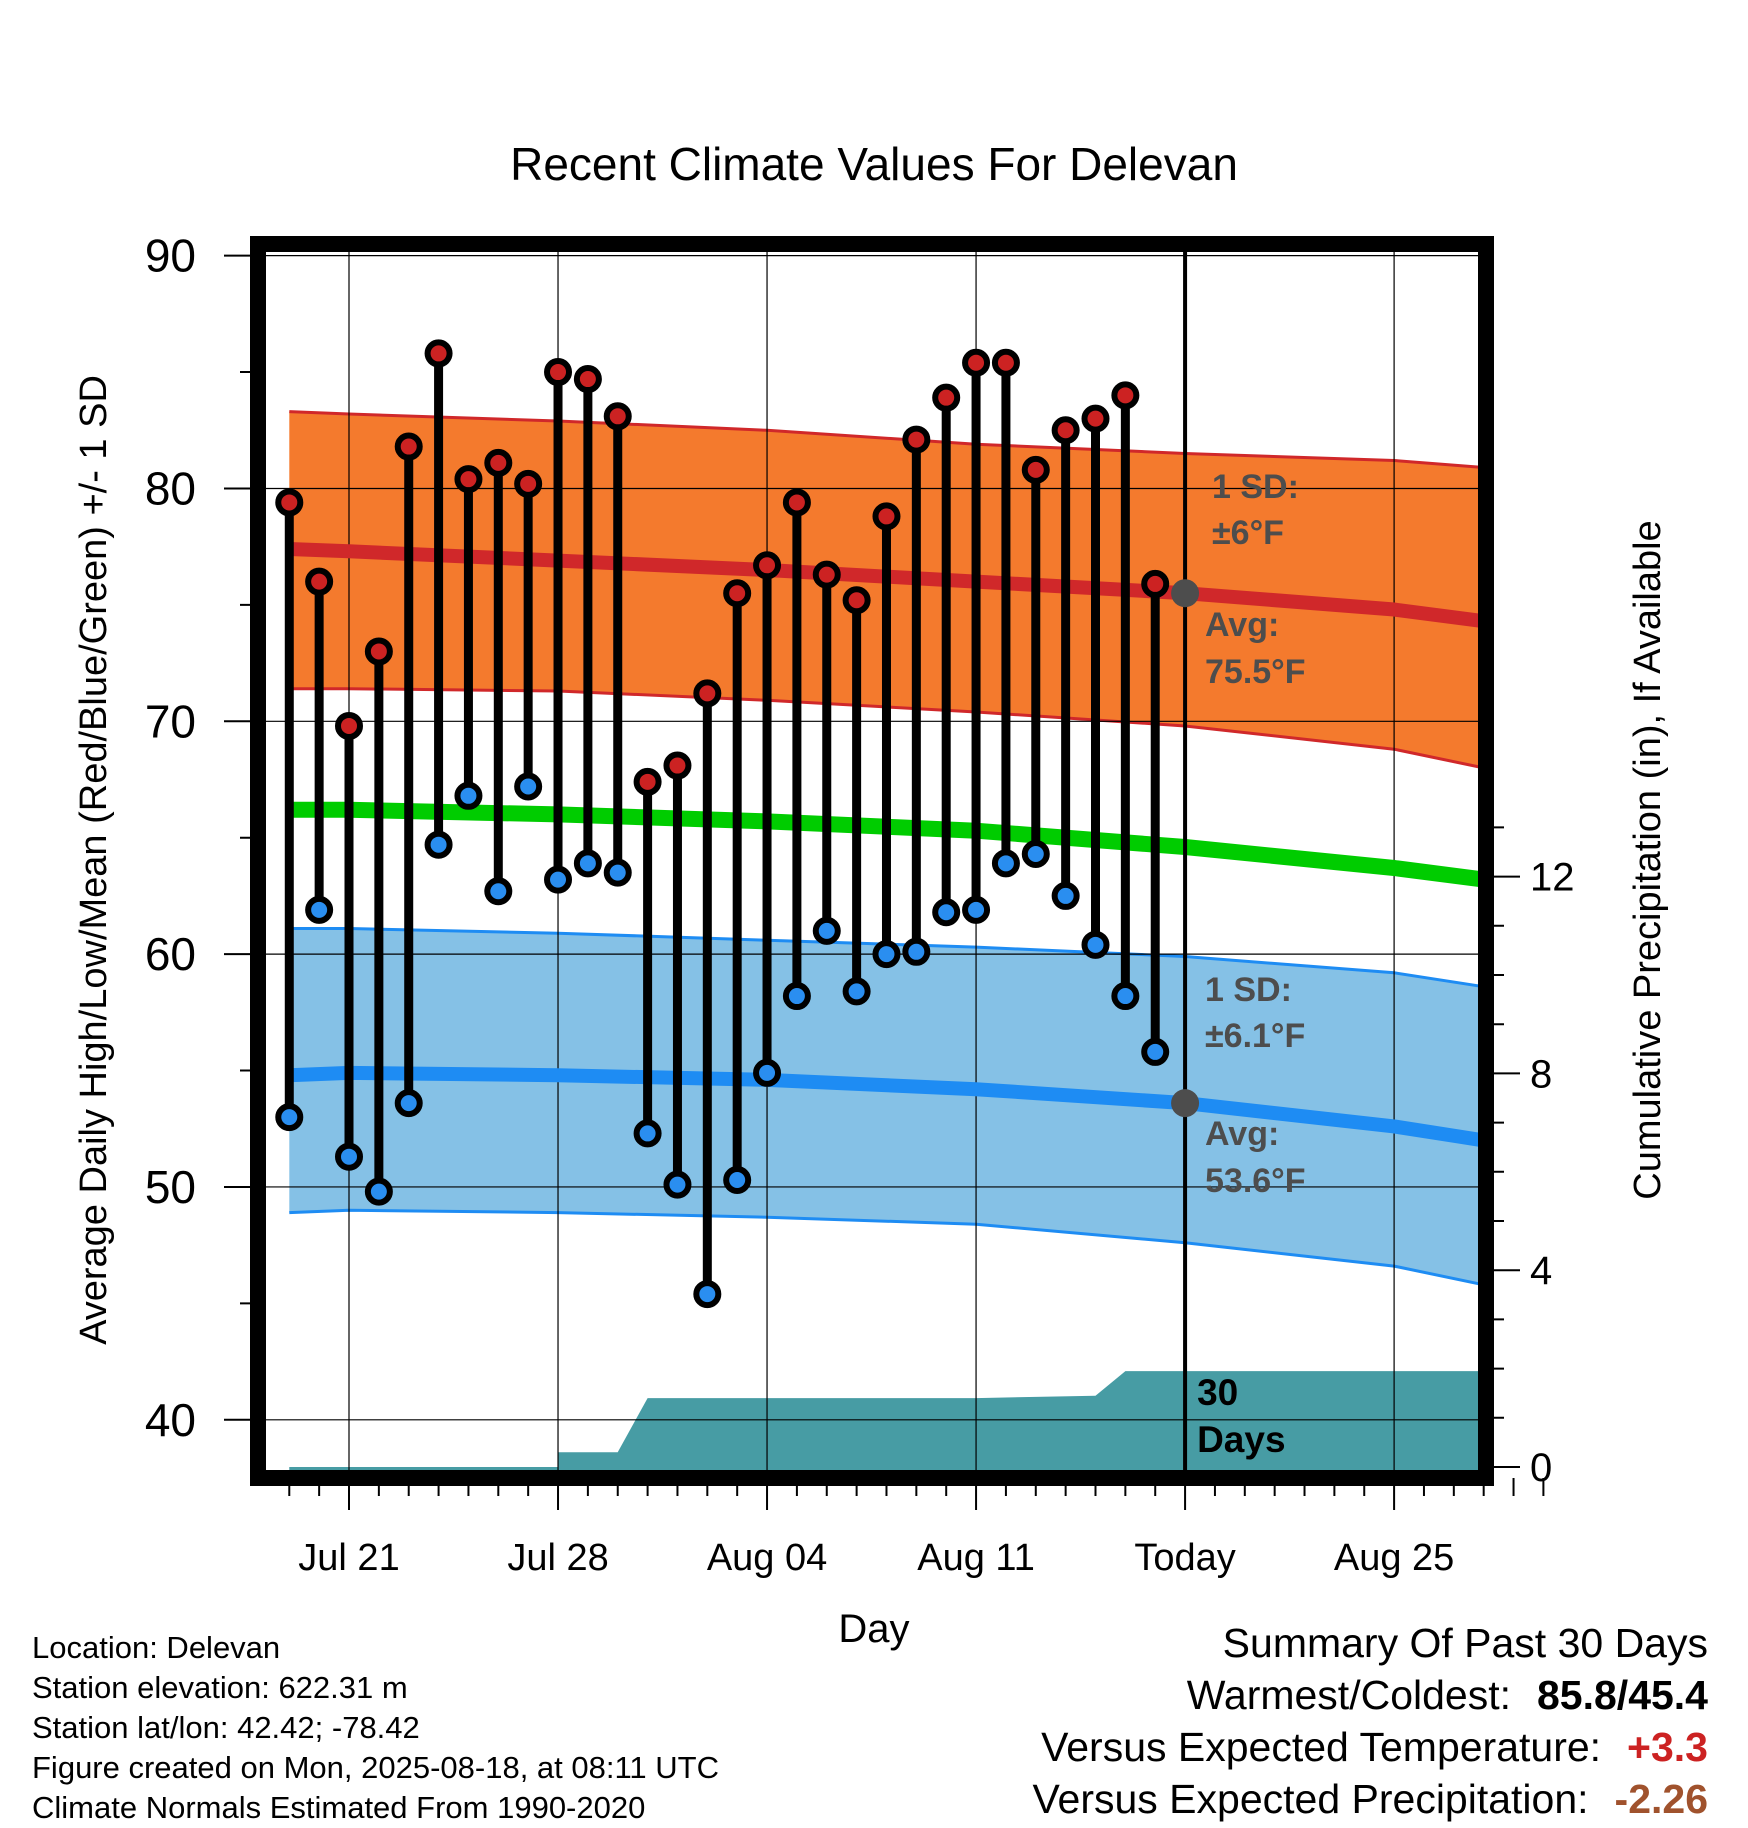 The image size is (1748, 1828). I want to click on normals-text: Climate Normals Estimated From 1990-2020, so click(339, 1807).